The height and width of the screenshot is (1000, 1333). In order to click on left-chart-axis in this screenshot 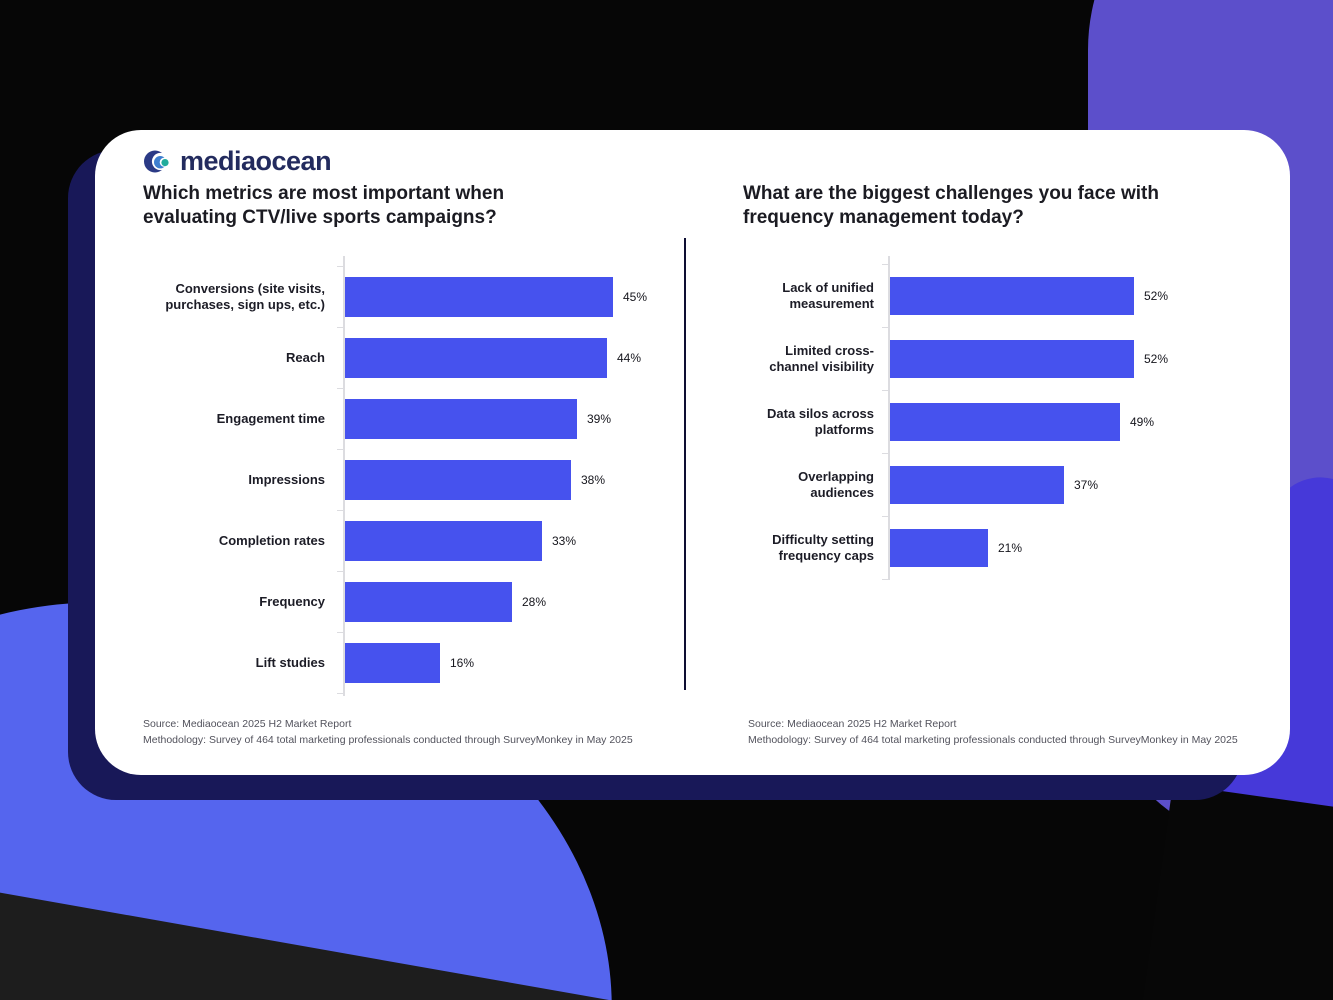, I will do `click(344, 476)`.